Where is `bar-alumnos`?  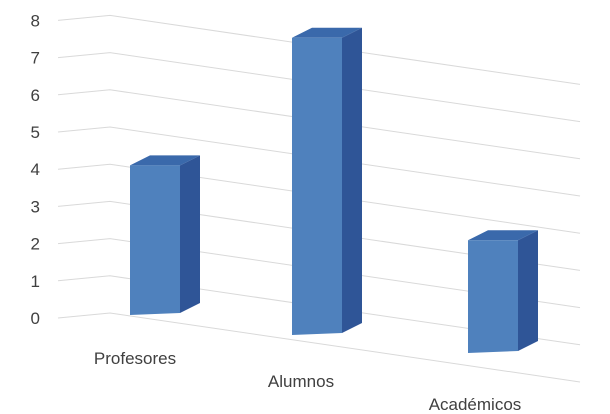
bar-alumnos is located at coordinates (327, 181).